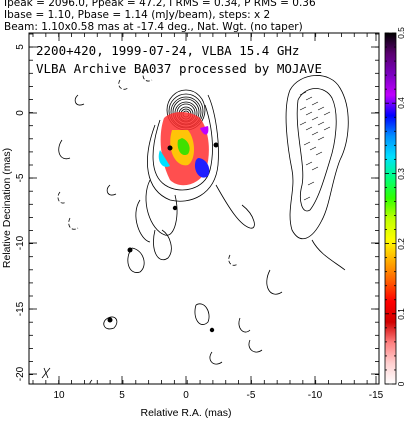 Image resolution: width=409 pixels, height=424 pixels. I want to click on x-tick-label: -15, so click(376, 395).